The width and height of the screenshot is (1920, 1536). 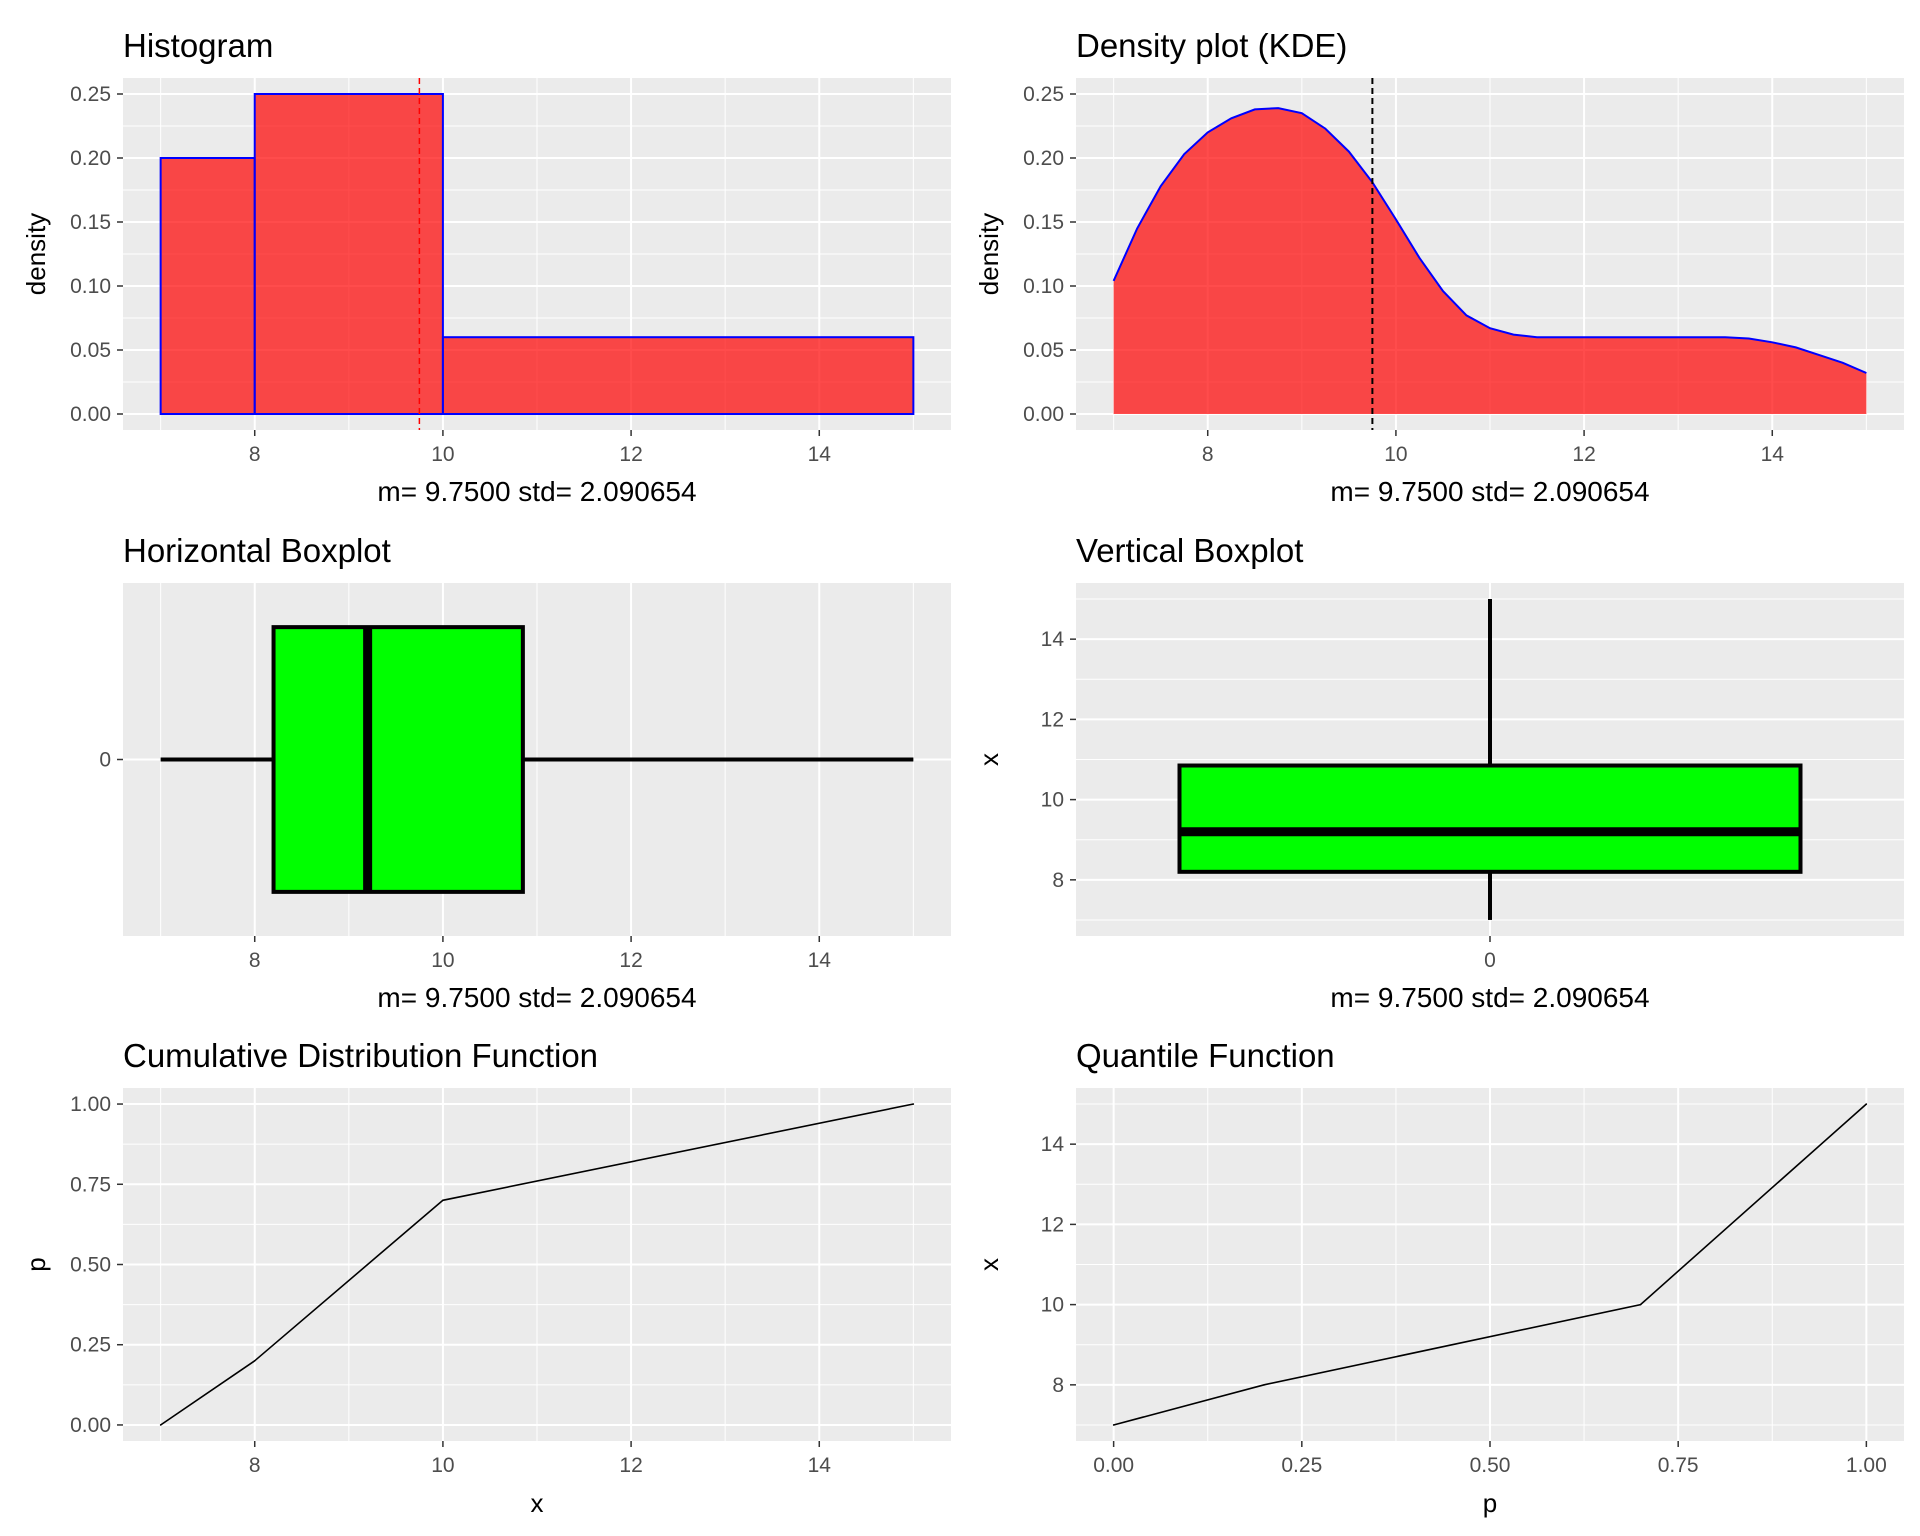 What do you see at coordinates (1489, 997) in the screenshot?
I see `vboxplot-stats-label: m= 9.7500 std= 2.090654` at bounding box center [1489, 997].